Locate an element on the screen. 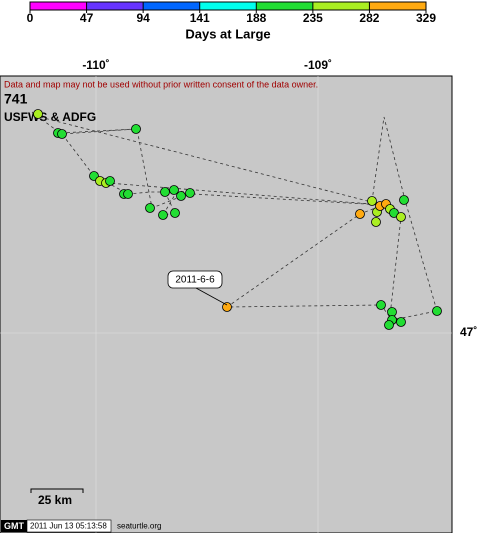 The height and width of the screenshot is (533, 482). colorbar-tick-label: 282 is located at coordinates (369, 18).